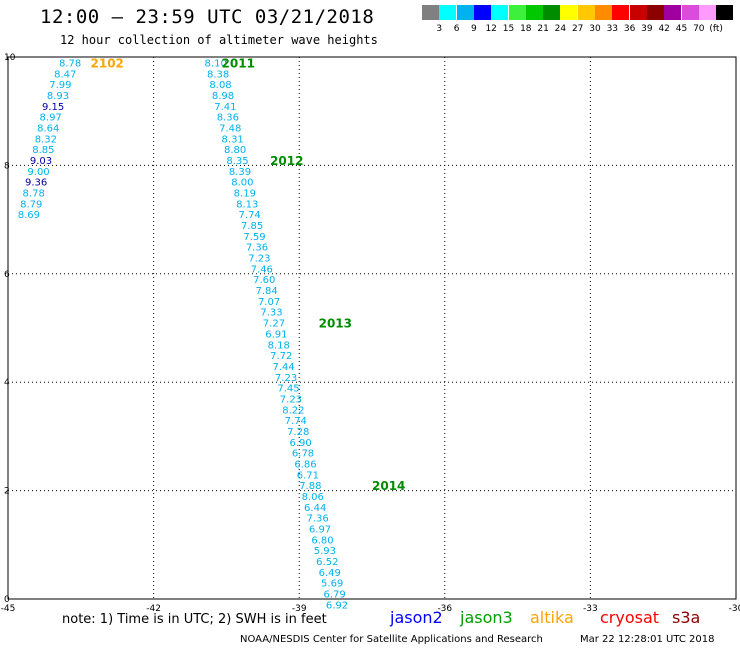 The height and width of the screenshot is (650, 740). Describe the element at coordinates (60, 85) in the screenshot. I see `wave-height-label: 7.99` at that location.